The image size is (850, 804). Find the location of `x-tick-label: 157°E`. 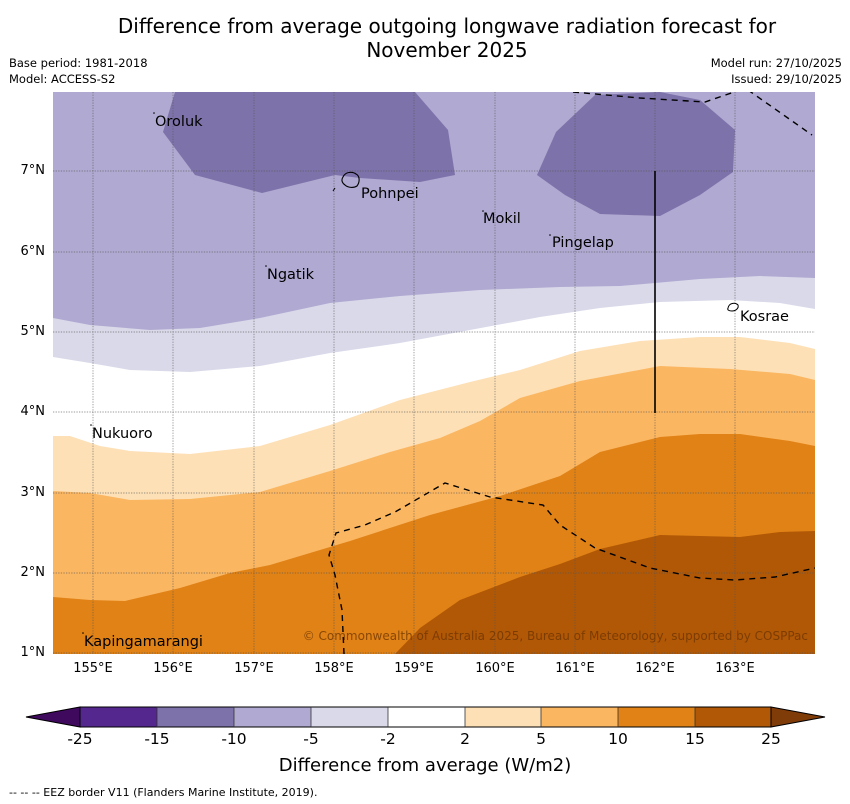

x-tick-label: 157°E is located at coordinates (254, 668).